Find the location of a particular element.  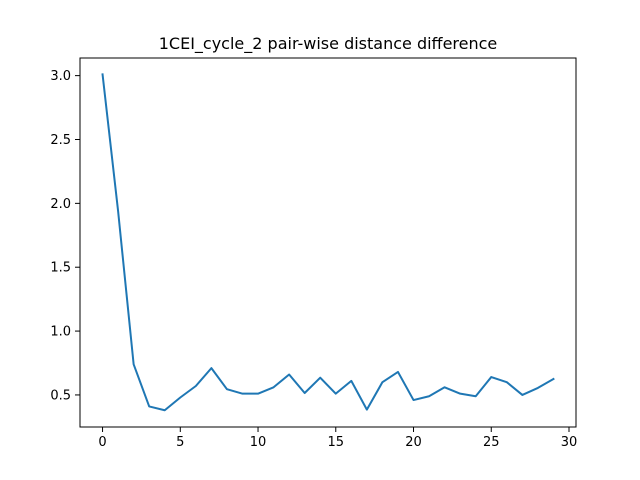

x-tick-label: 5 is located at coordinates (180, 442).